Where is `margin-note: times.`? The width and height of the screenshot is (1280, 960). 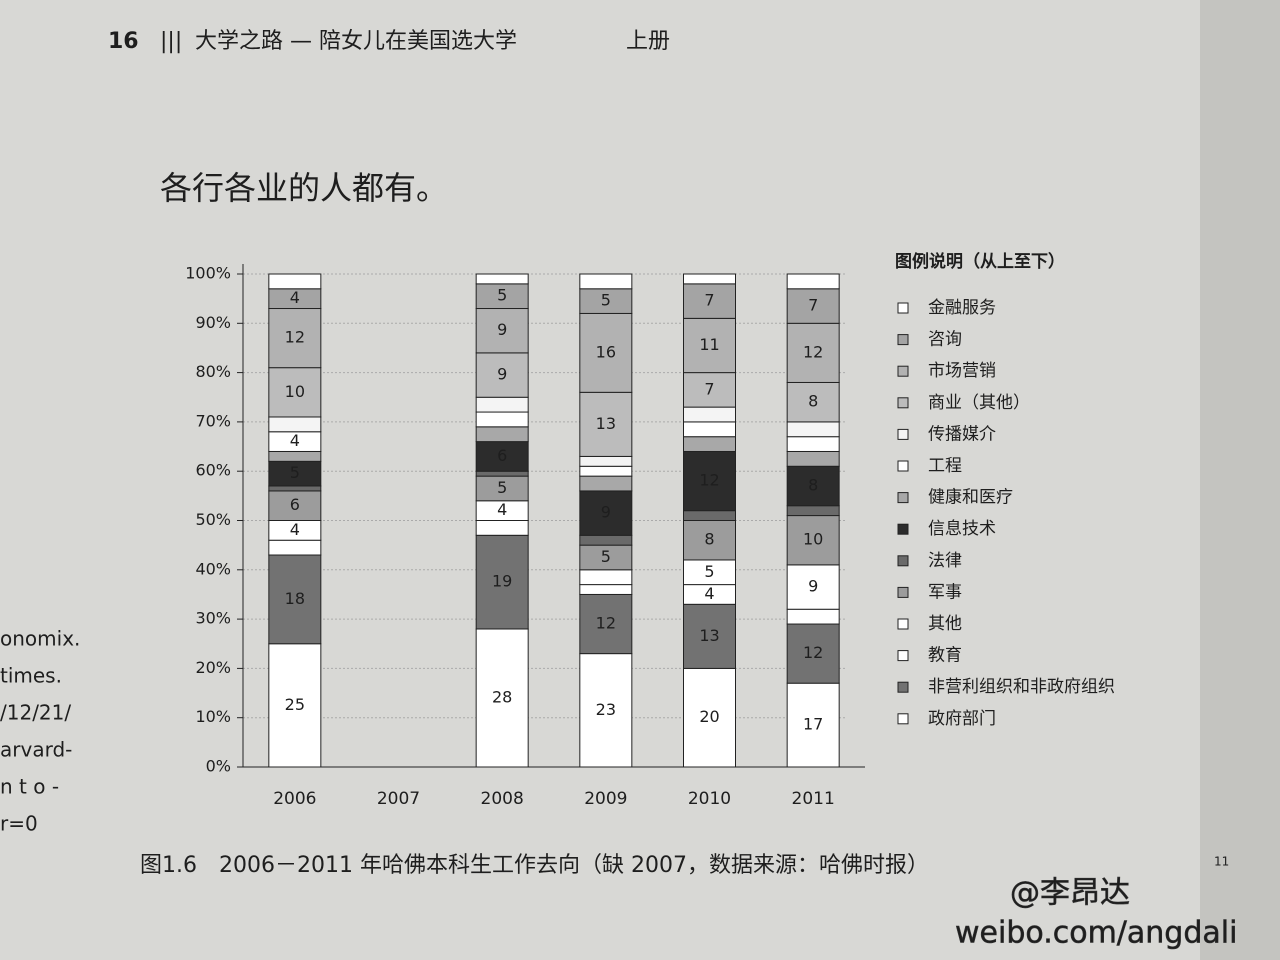 margin-note: times. is located at coordinates (31, 676).